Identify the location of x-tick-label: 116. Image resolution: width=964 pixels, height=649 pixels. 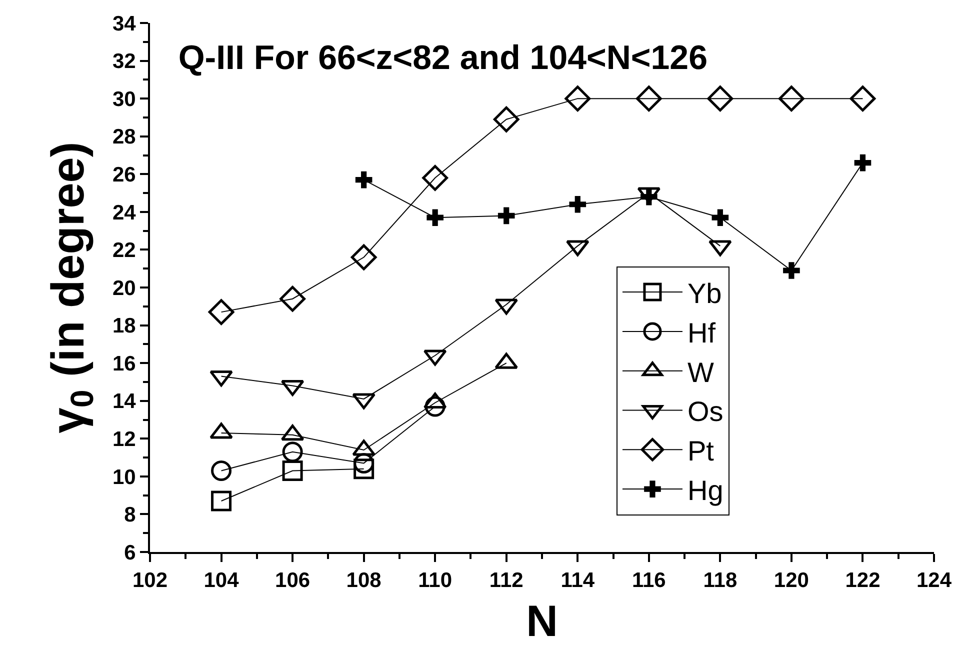
(649, 580).